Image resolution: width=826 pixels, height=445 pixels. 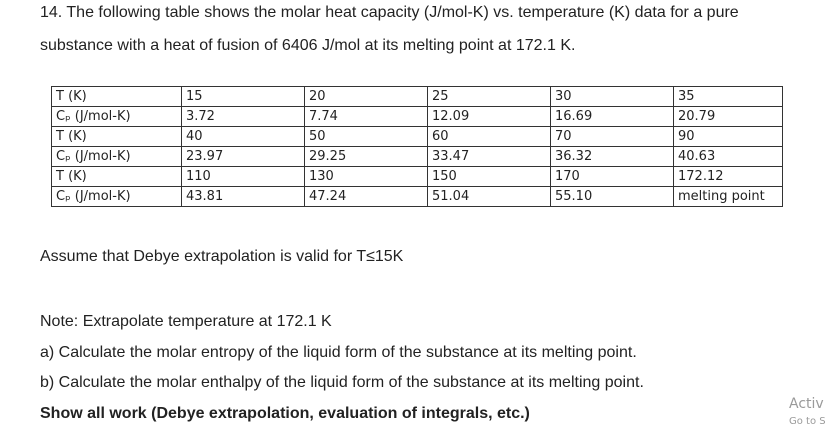 What do you see at coordinates (728, 116) in the screenshot?
I see `table-cell: 20.79` at bounding box center [728, 116].